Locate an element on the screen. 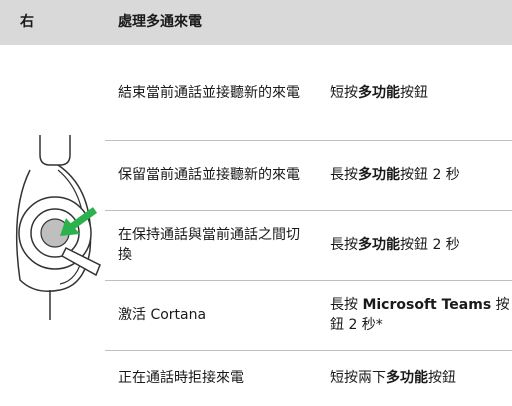  bold-text: Microsoft Teams is located at coordinates (427, 305).